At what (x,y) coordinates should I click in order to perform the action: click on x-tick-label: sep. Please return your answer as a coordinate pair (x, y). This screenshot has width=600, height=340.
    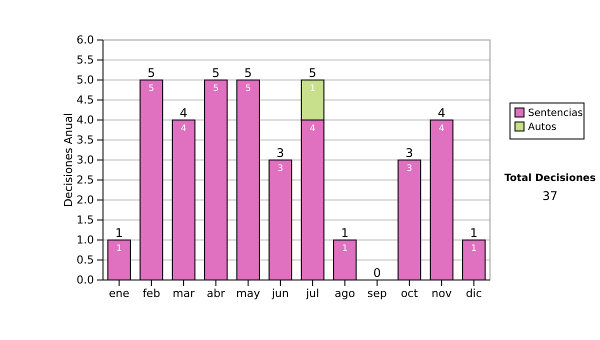
    Looking at the image, I should click on (377, 293).